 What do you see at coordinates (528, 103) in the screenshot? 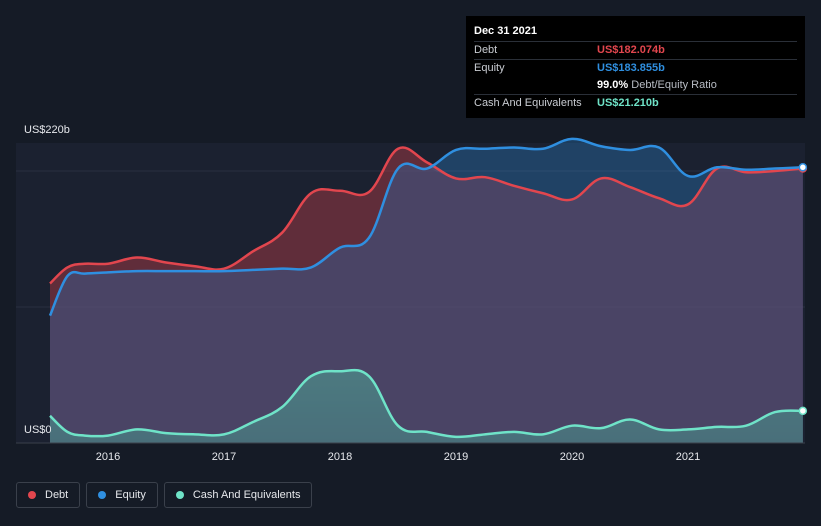
I see `tooltip-cash-label: Cash And Equivalents` at bounding box center [528, 103].